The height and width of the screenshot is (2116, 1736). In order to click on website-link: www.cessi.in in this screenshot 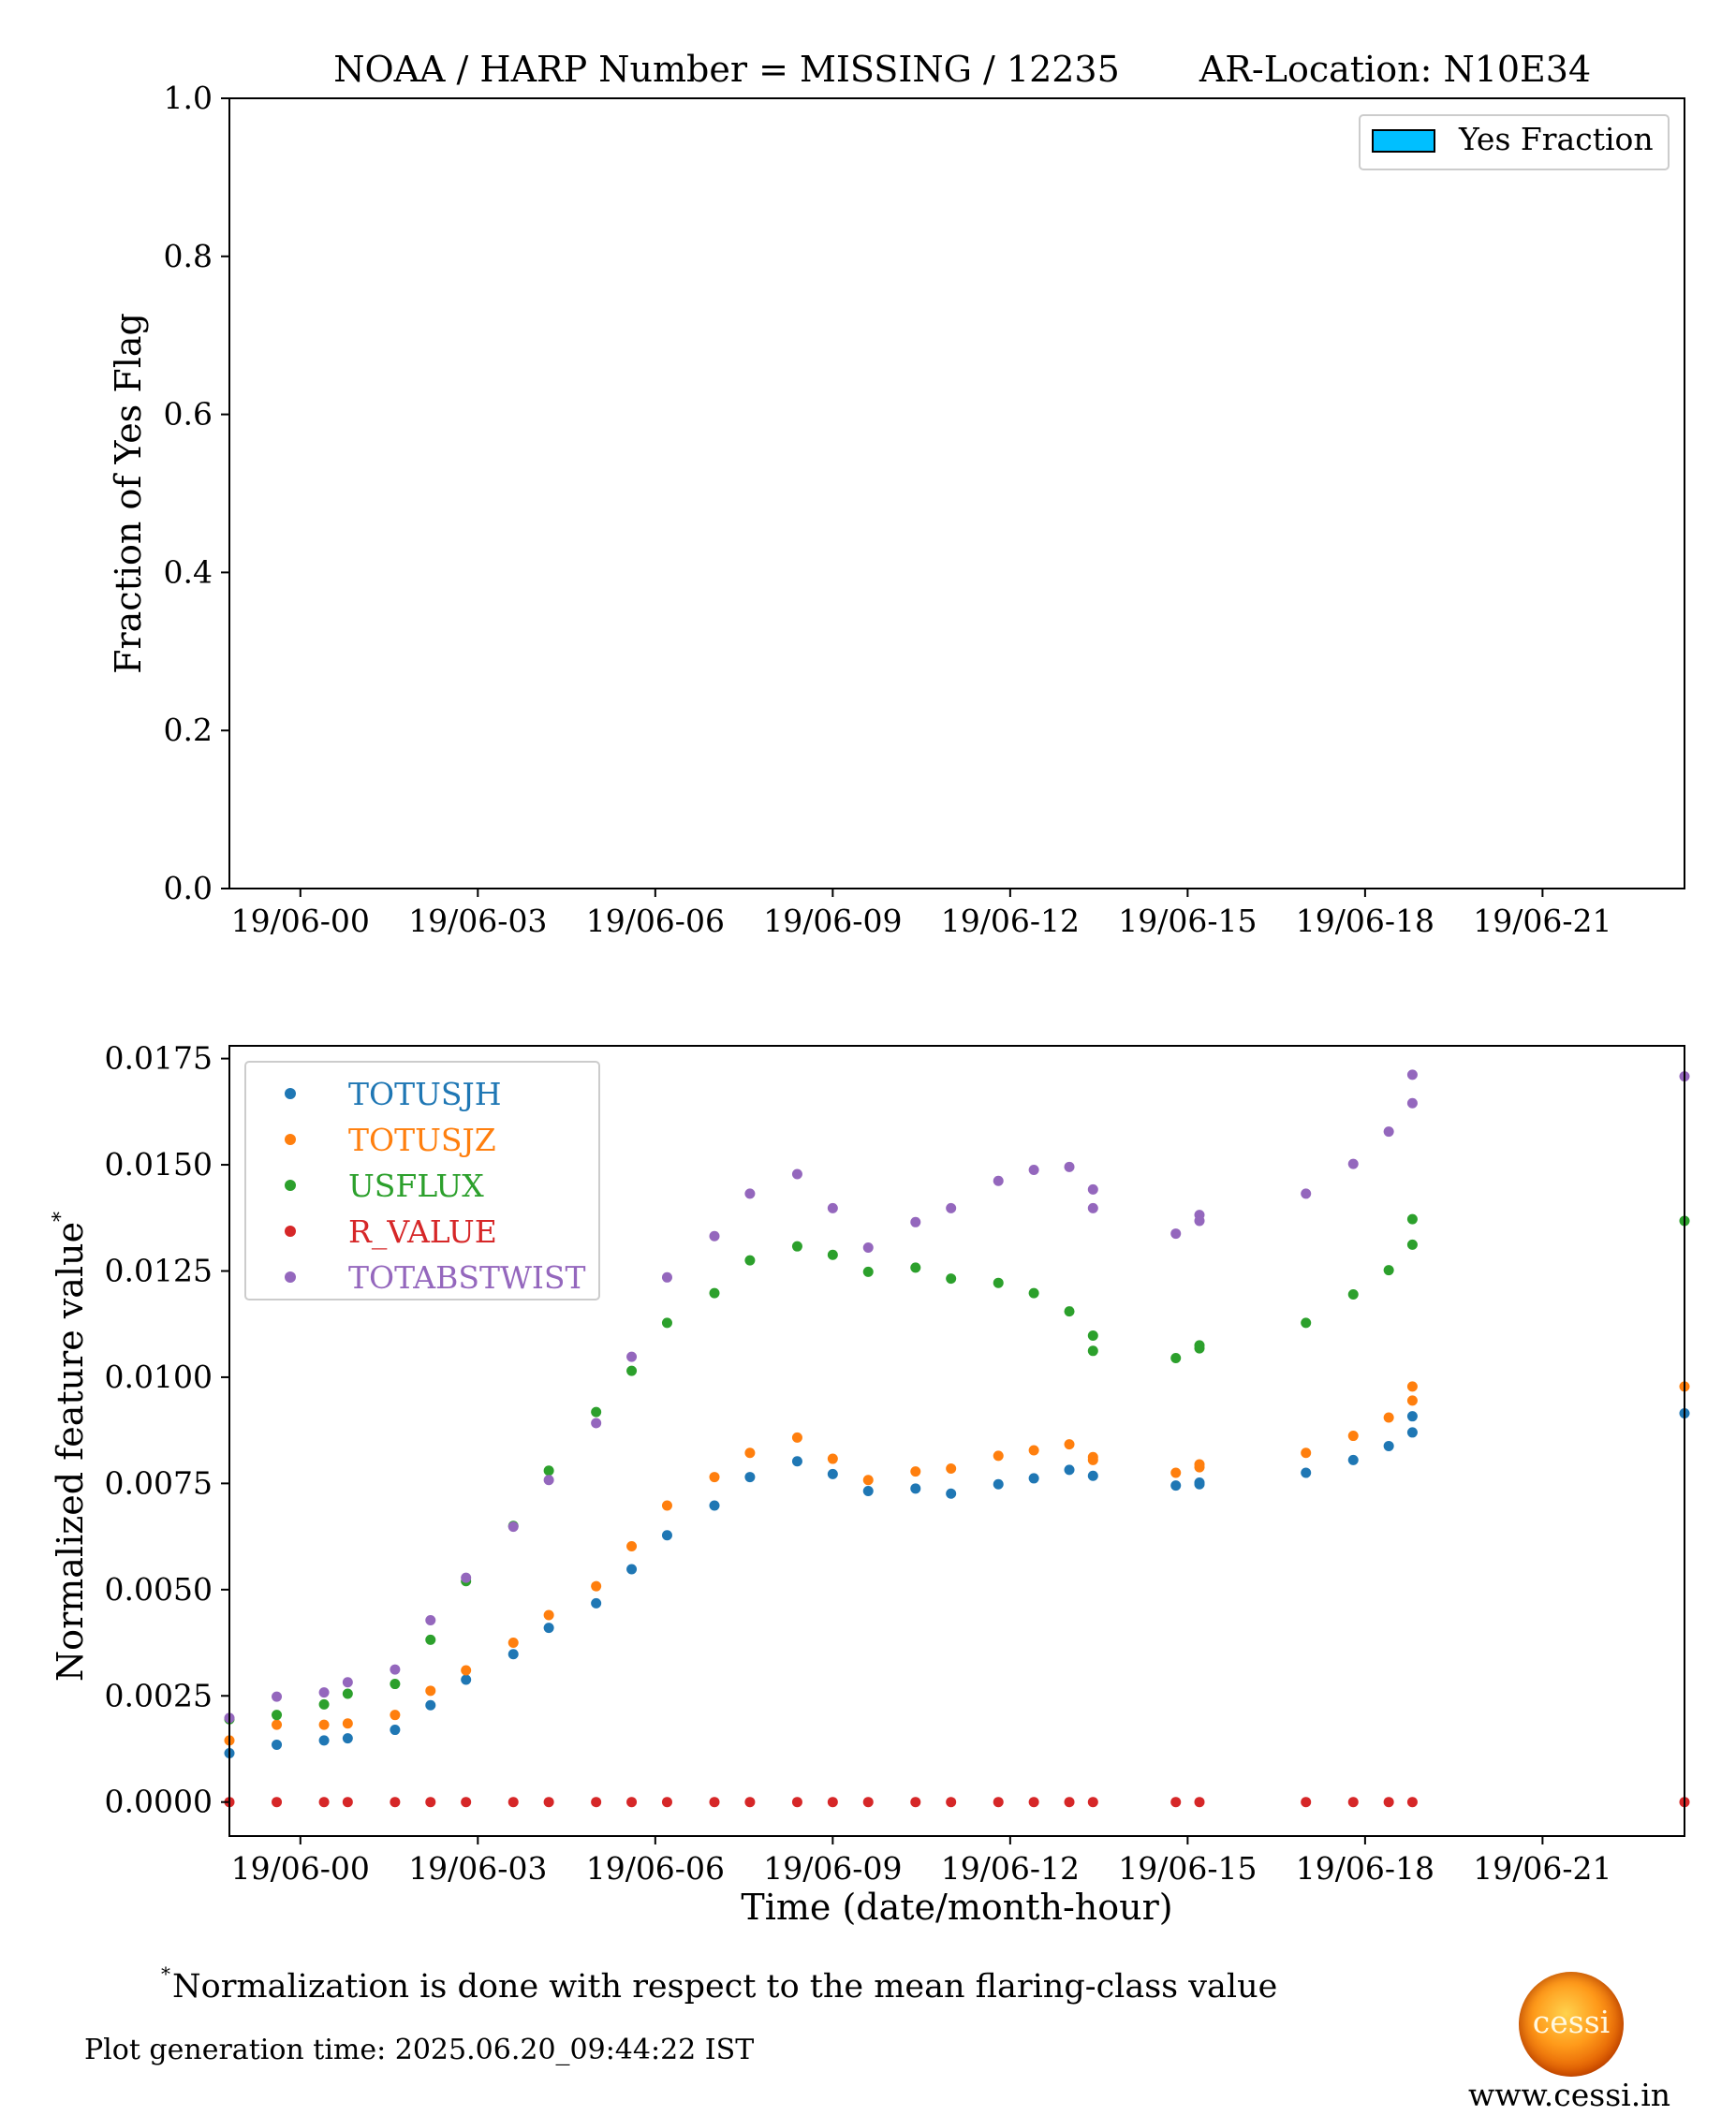, I will do `click(1569, 2095)`.